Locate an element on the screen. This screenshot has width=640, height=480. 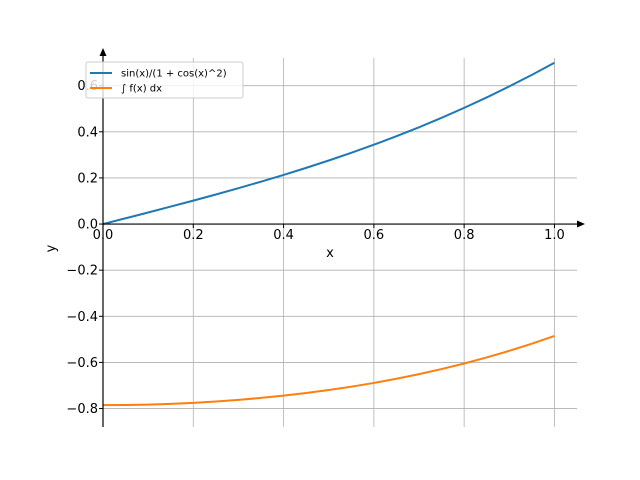
y-axis-arrow is located at coordinates (103, 52).